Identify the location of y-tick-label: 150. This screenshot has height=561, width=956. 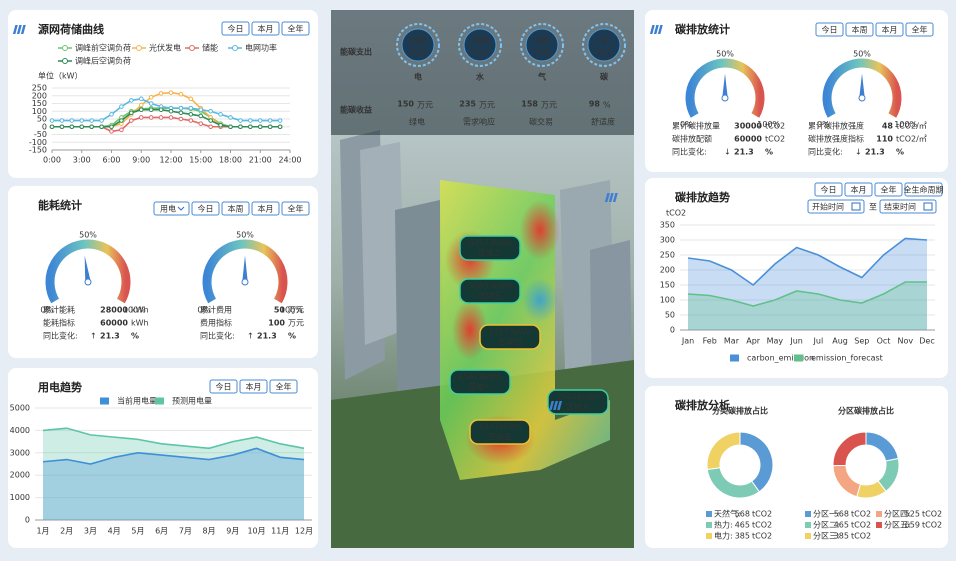
(39, 103).